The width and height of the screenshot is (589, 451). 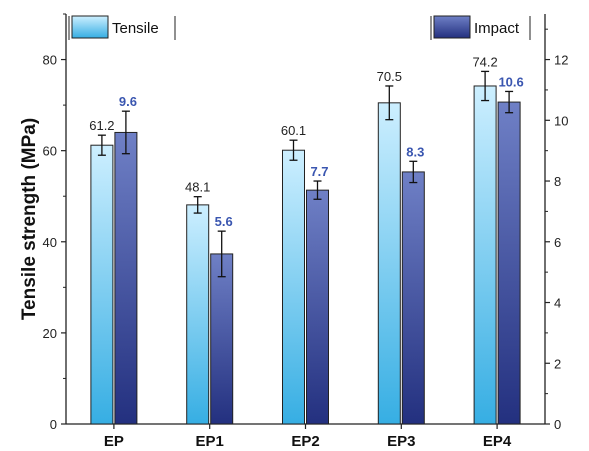 I want to click on right-tick-label: 12, so click(x=561, y=60).